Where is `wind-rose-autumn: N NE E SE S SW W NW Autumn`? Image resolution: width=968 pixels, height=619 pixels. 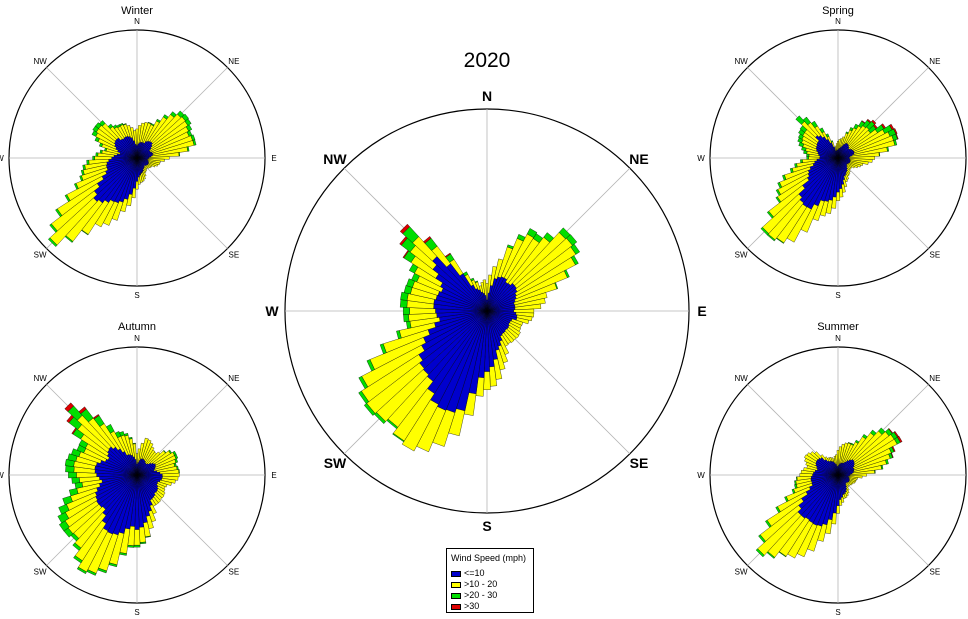
wind-rose-autumn: N NE E SE S SW W NW Autumn is located at coordinates (138, 469).